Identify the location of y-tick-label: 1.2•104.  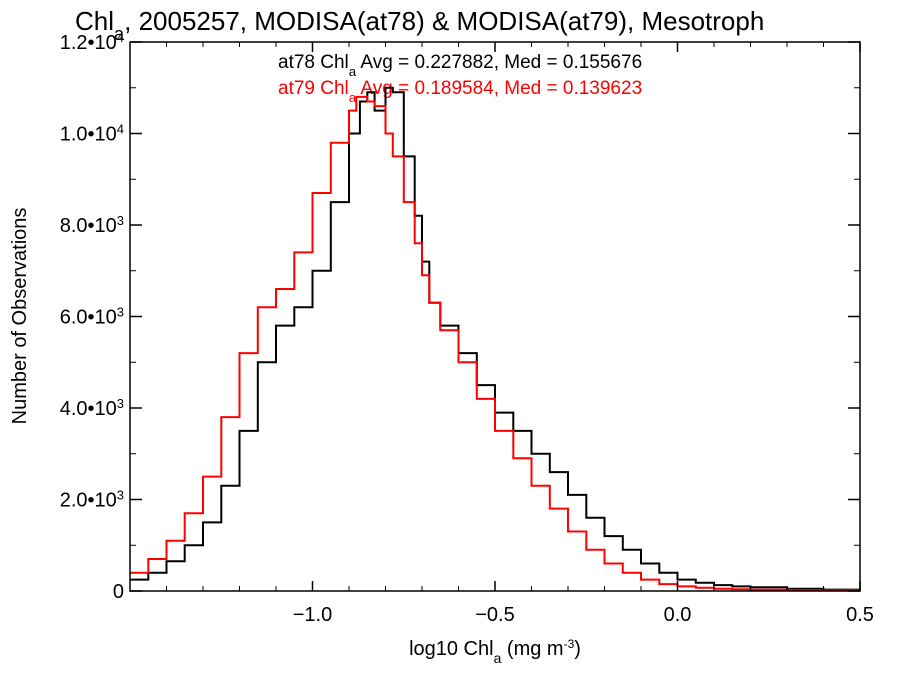
(92, 42).